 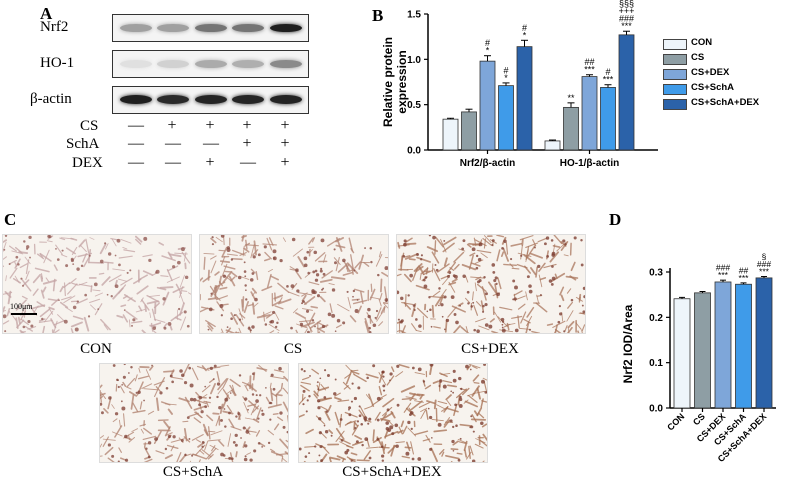 I want to click on micrograph-caption: CS+SchA+DEX, so click(x=392, y=472).